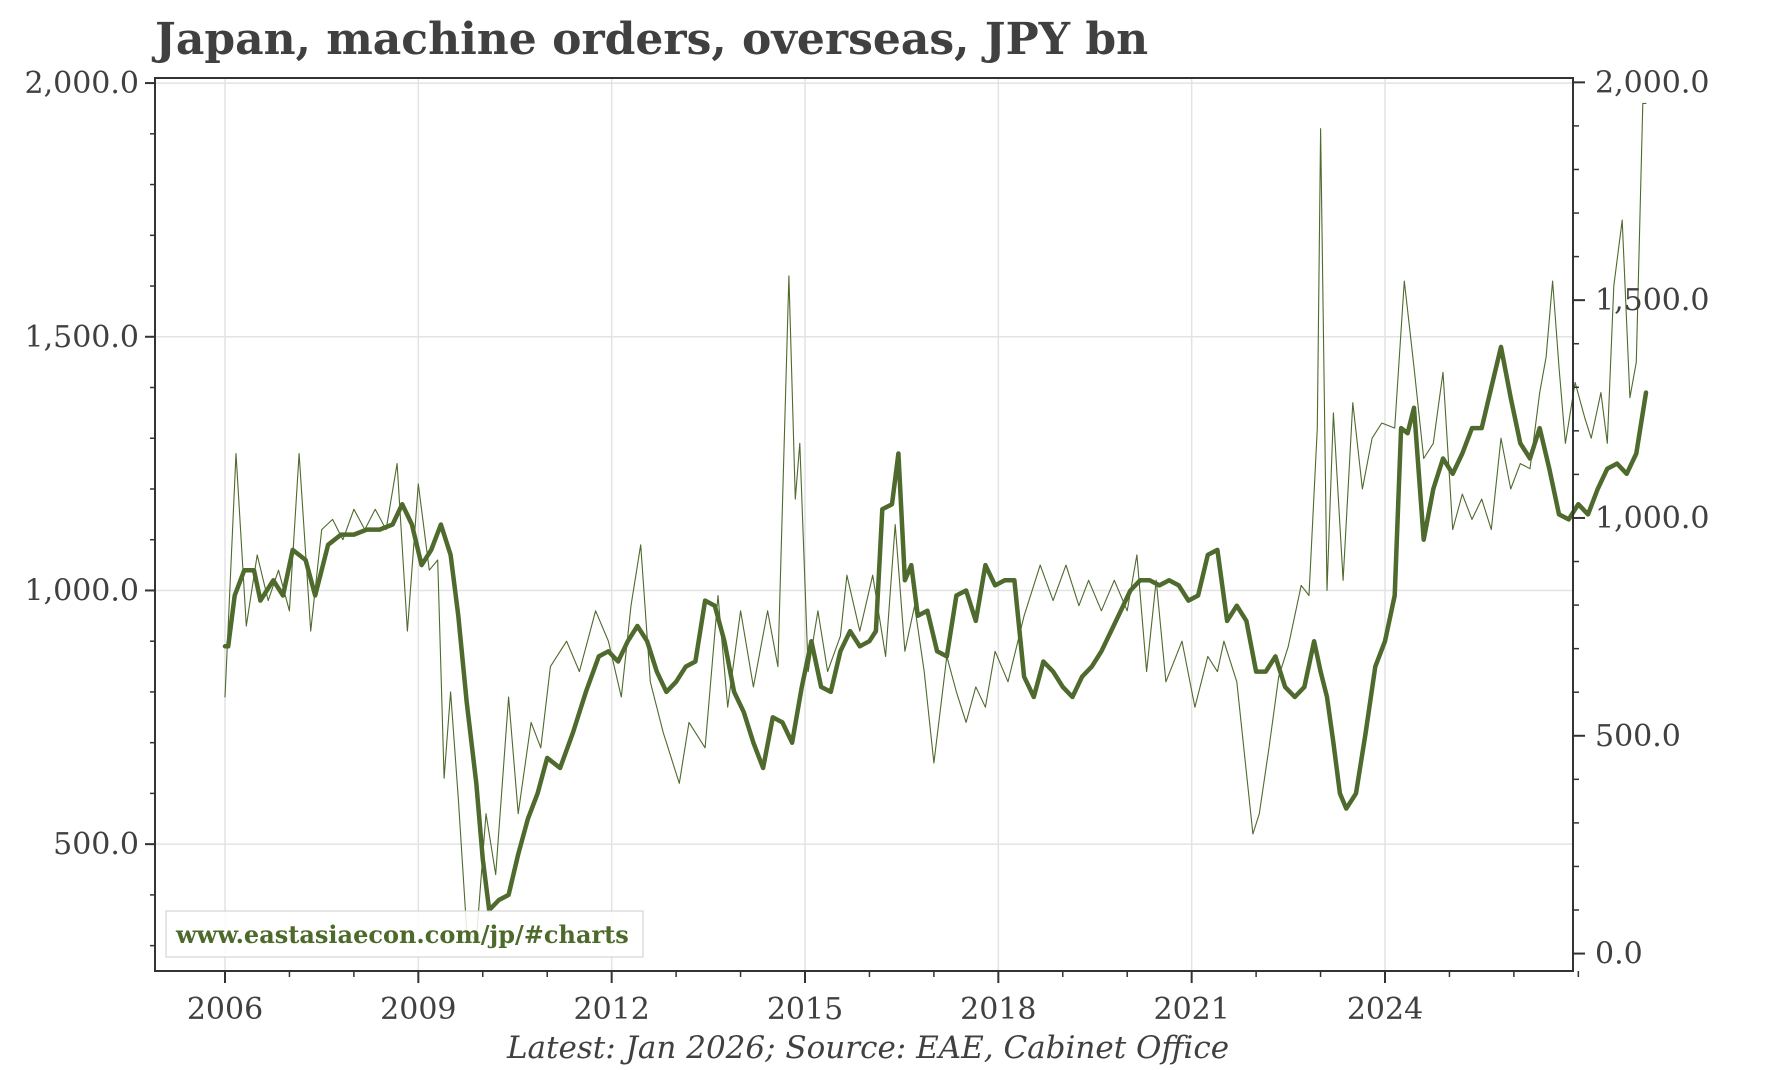 This screenshot has height=1070, width=1767. I want to click on x-axis: 2006 2009 2012 2015 2018 2021 2024, so click(883, 999).